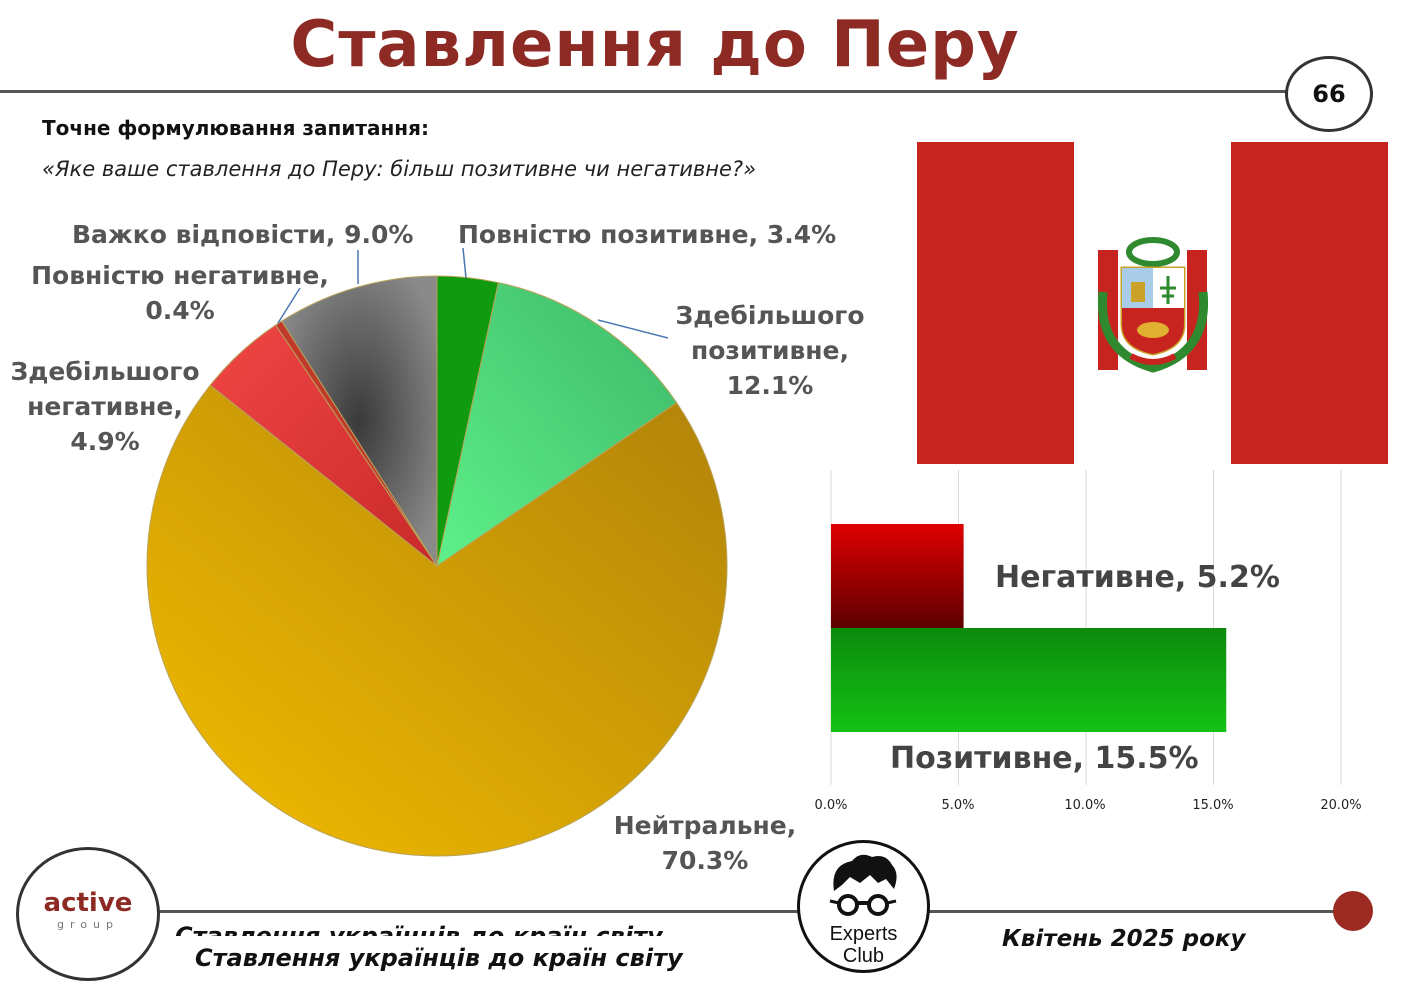 The height and width of the screenshot is (988, 1427). What do you see at coordinates (243, 234) in the screenshot?
I see `label-hard-to-say: Важко відповісти, 9.0%` at bounding box center [243, 234].